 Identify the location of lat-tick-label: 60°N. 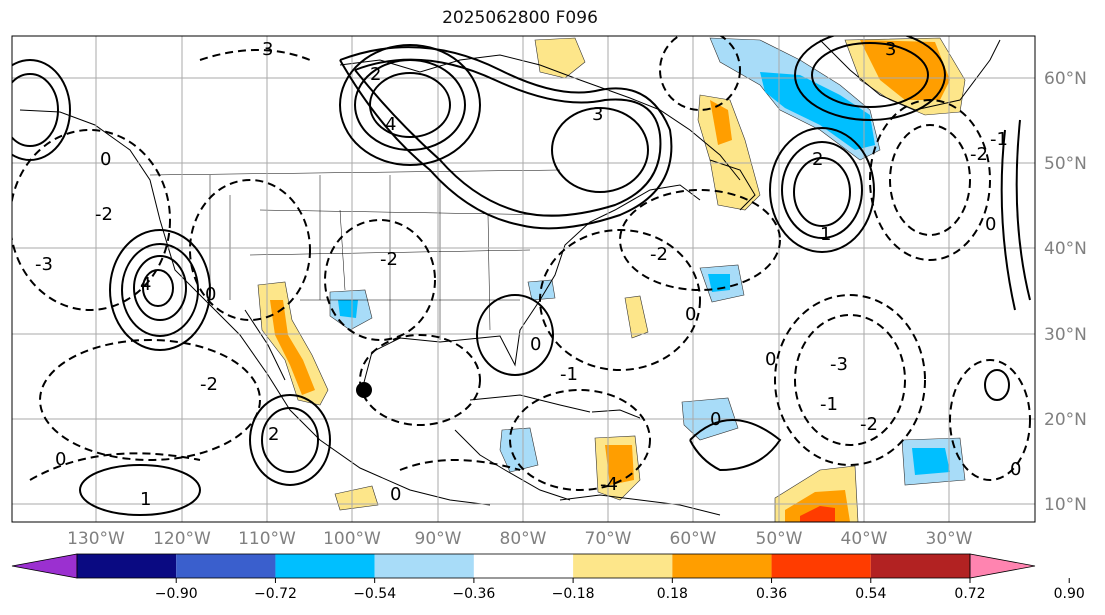
(1065, 79).